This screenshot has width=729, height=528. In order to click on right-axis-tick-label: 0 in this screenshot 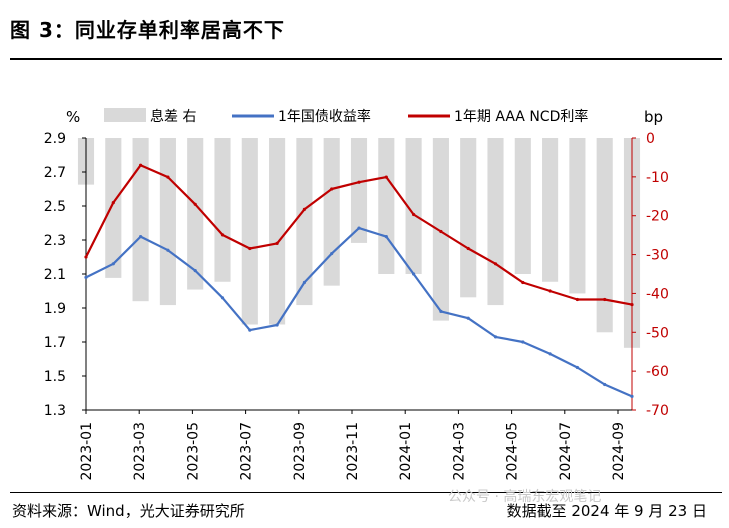, I will do `click(650, 139)`.